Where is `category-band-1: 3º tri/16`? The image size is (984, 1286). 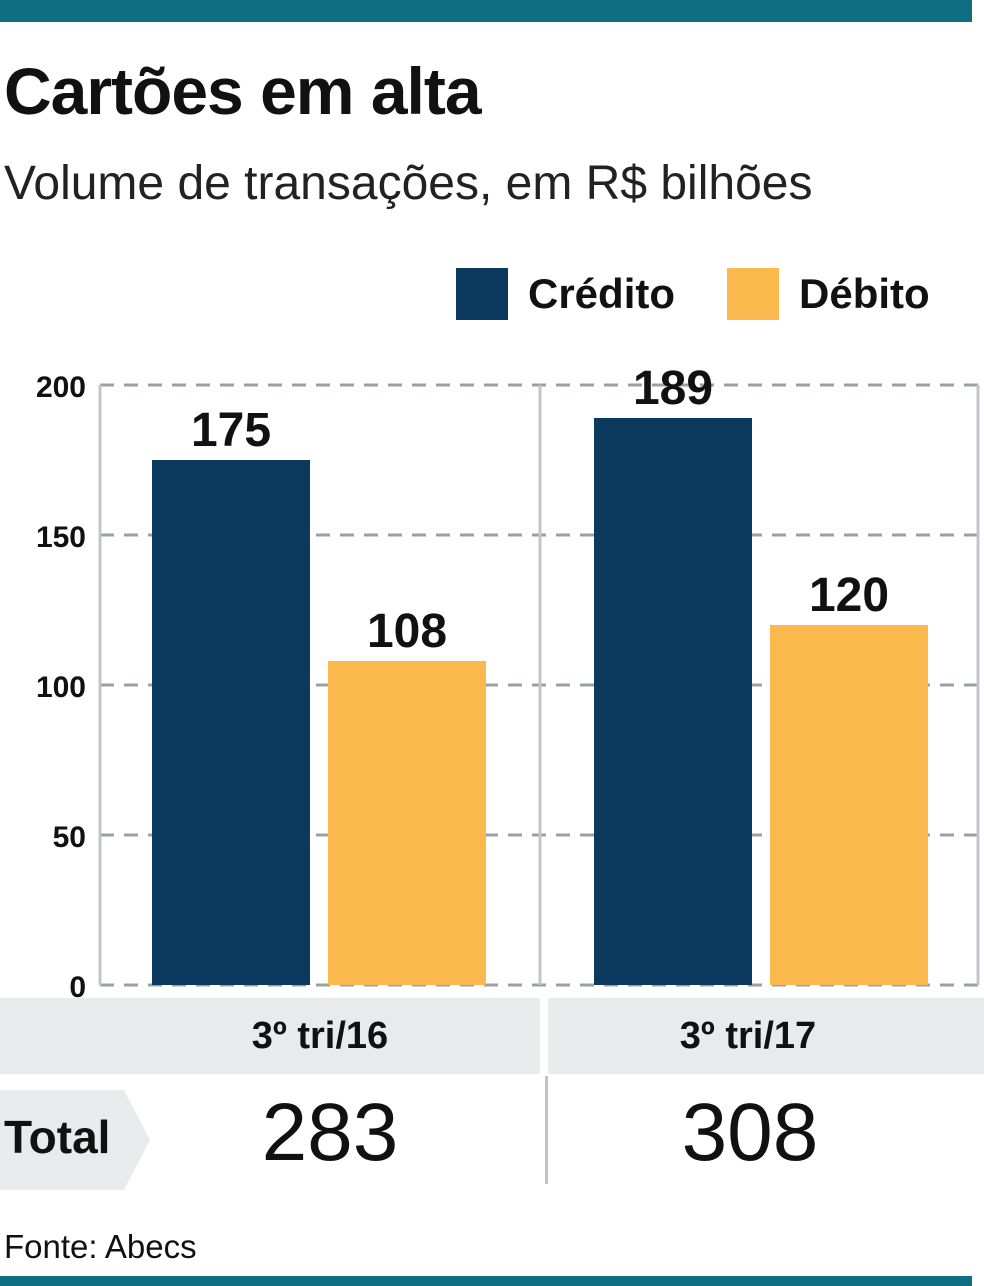 category-band-1: 3º tri/16 is located at coordinates (270, 1036).